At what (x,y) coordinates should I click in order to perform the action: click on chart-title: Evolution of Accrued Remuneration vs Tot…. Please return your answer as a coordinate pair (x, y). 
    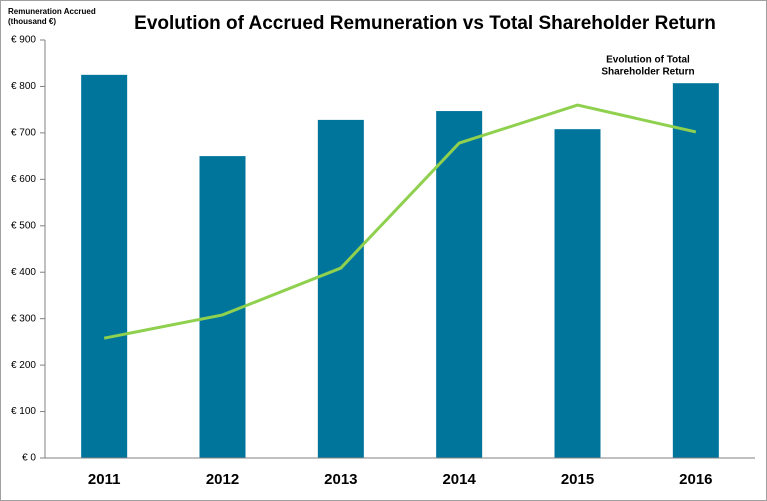
    Looking at the image, I should click on (425, 23).